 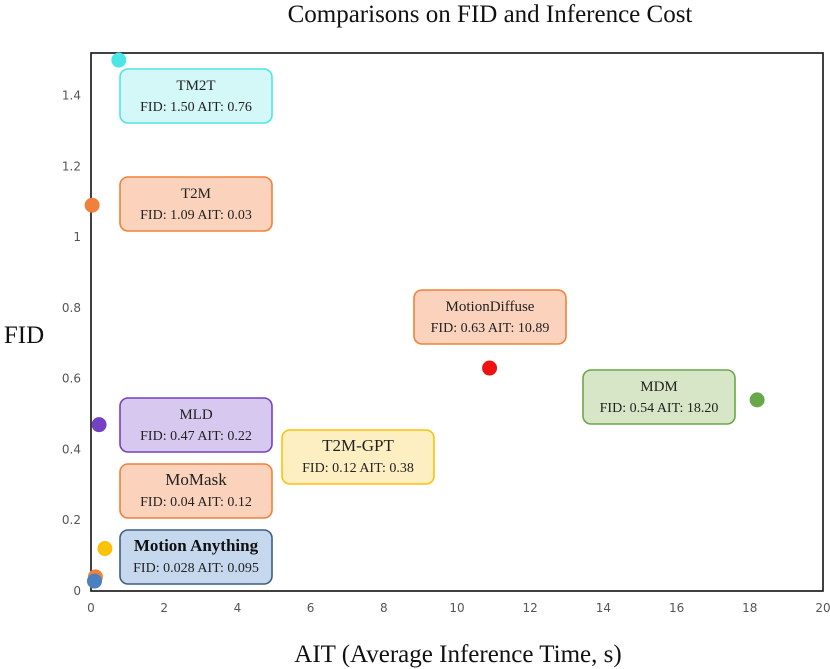 I want to click on annotation-tm2t: TM2T FID: 1.50 AIT: 0.76, so click(x=196, y=96).